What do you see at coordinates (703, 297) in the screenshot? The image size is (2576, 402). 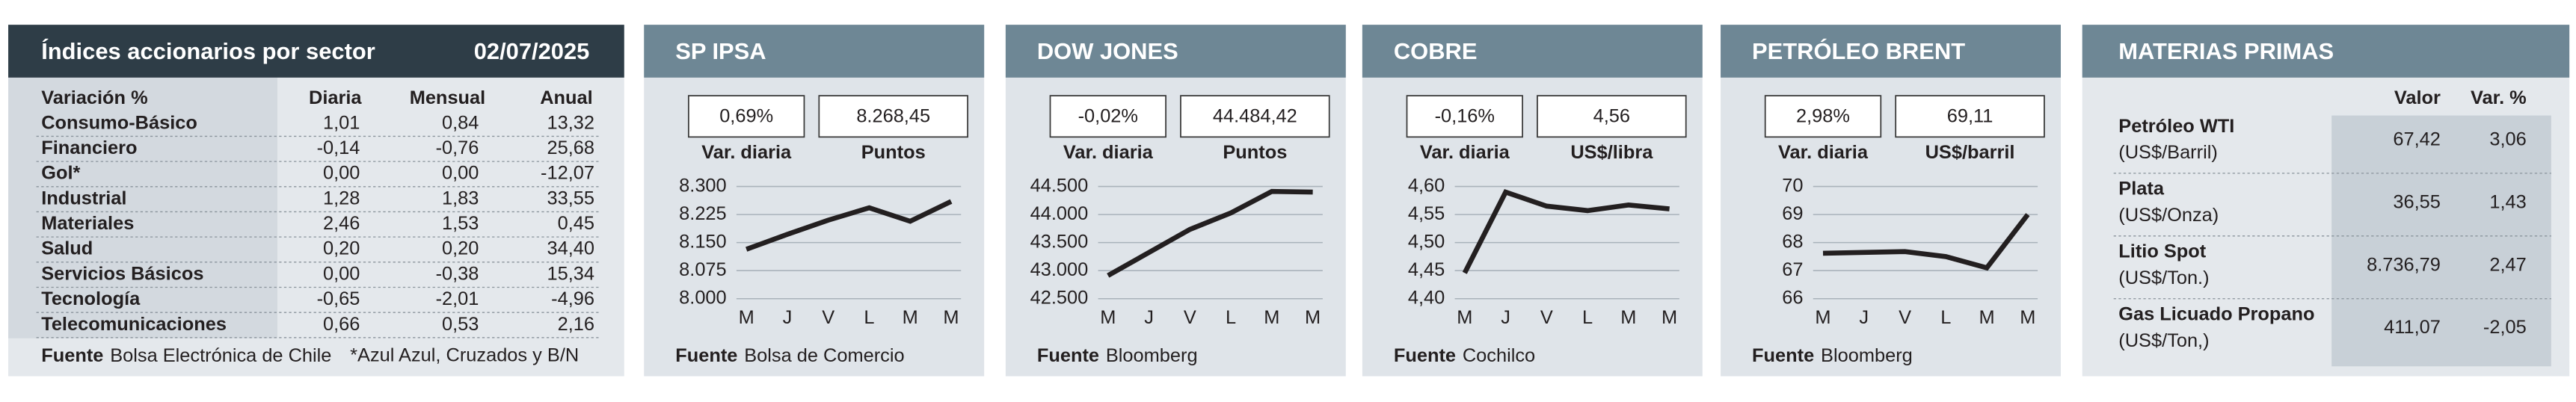 I see `y-tick-label: 8.000` at bounding box center [703, 297].